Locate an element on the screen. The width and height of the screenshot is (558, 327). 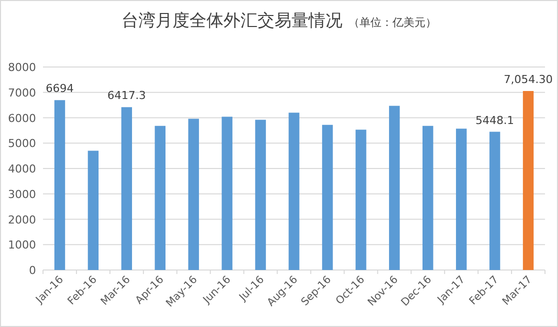
data-label: 6417.3 is located at coordinates (126, 95).